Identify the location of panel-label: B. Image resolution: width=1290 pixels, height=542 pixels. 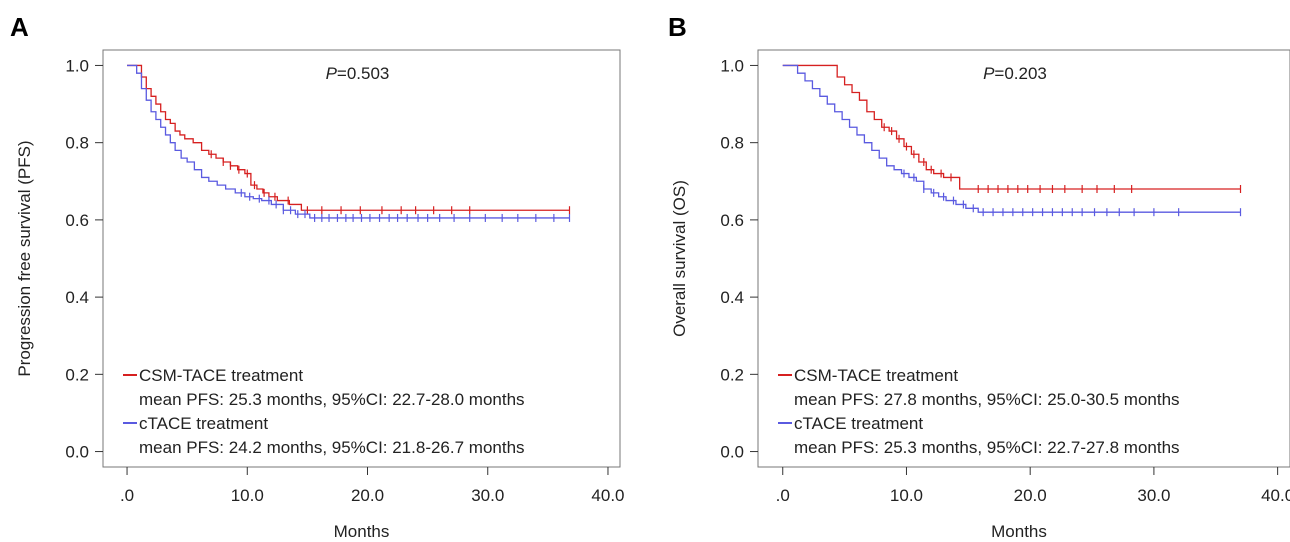
(677, 27).